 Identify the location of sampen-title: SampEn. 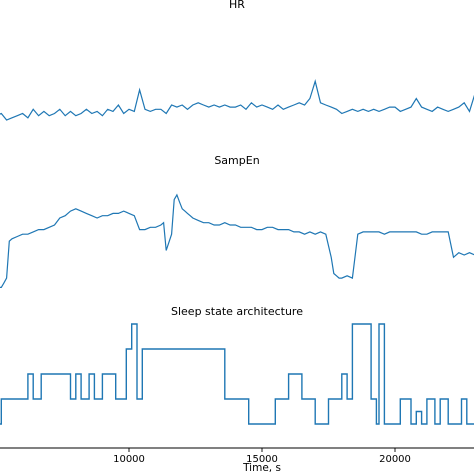
(236, 160).